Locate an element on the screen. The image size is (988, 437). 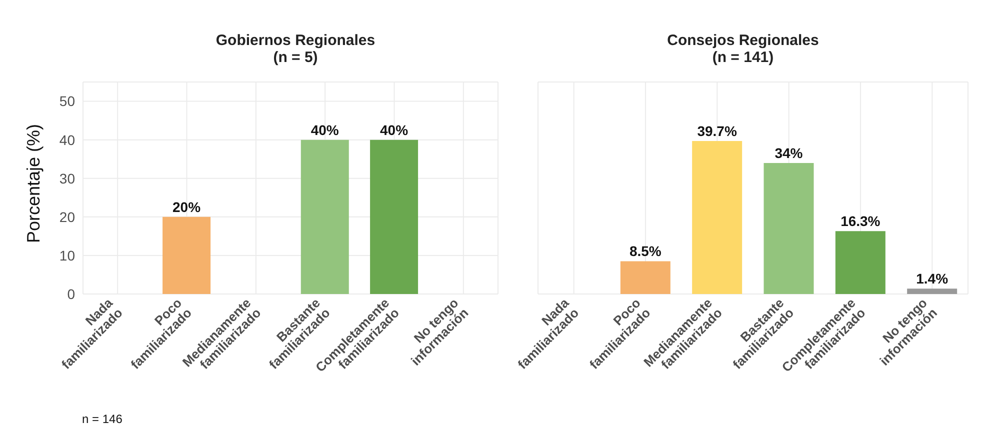
data-label: 1.4% is located at coordinates (932, 278).